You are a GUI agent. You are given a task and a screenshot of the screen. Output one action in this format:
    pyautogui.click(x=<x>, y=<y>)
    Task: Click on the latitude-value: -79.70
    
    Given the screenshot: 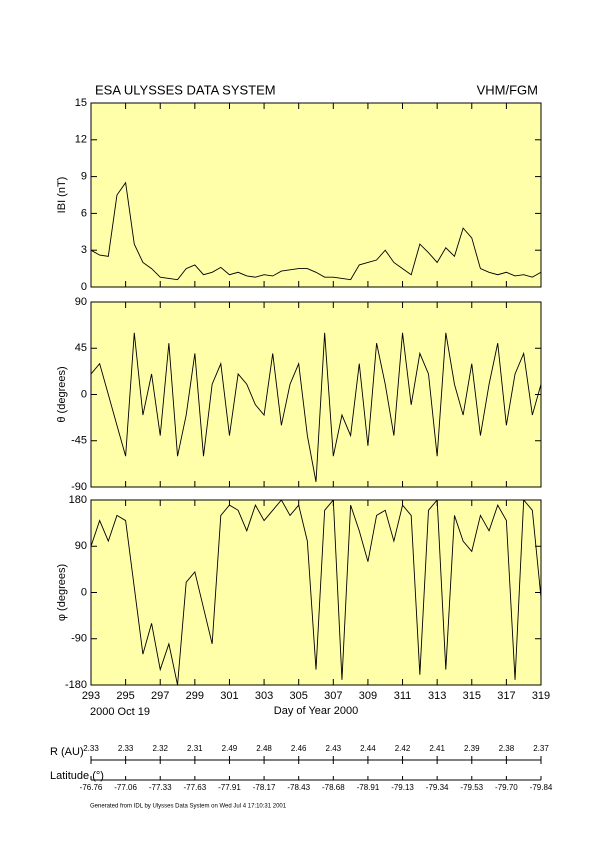 What is the action you would take?
    pyautogui.click(x=506, y=787)
    